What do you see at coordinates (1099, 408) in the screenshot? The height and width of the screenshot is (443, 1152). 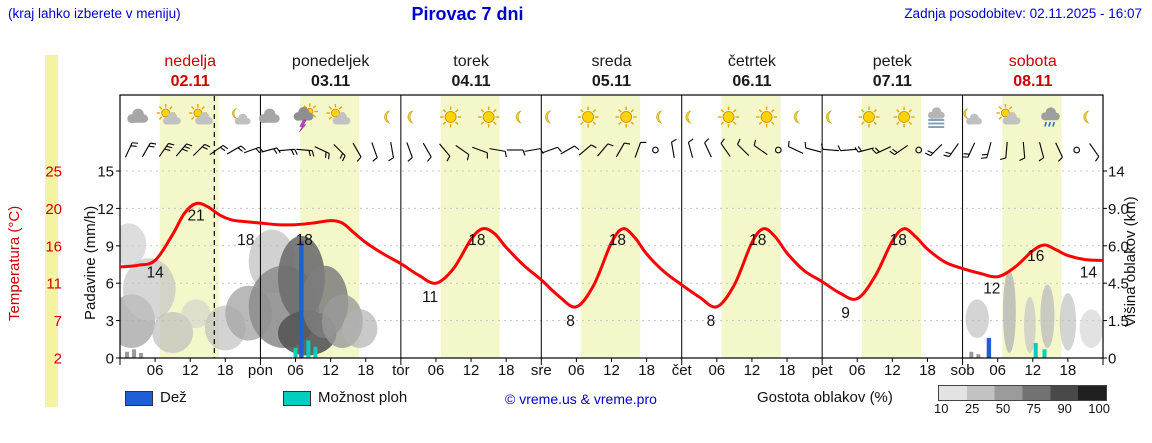 I see `density-tick-label: 100` at bounding box center [1099, 408].